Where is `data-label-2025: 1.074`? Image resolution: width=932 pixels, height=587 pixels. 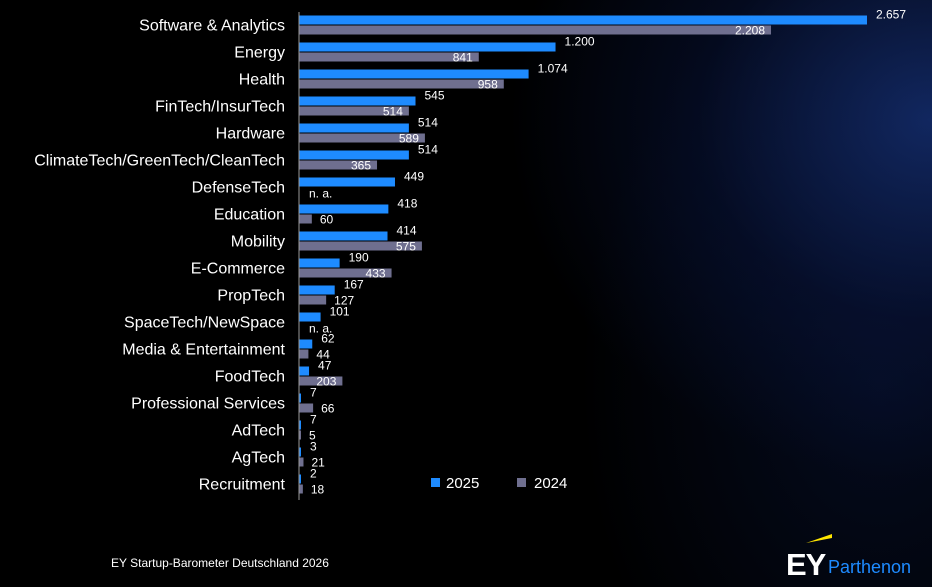
data-label-2025: 1.074 is located at coordinates (553, 69).